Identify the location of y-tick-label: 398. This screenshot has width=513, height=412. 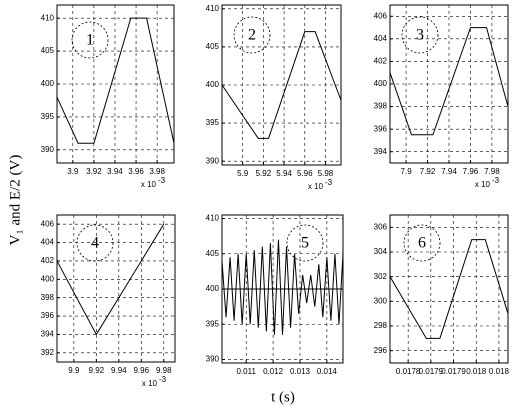
(381, 106).